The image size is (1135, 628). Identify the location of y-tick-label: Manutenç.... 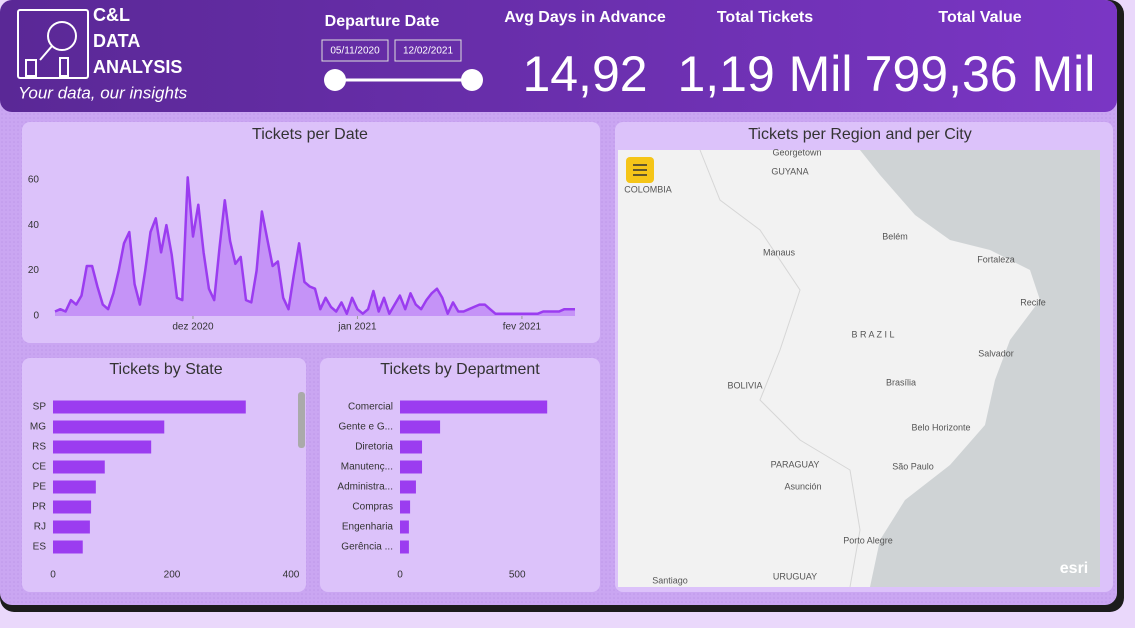
(367, 467).